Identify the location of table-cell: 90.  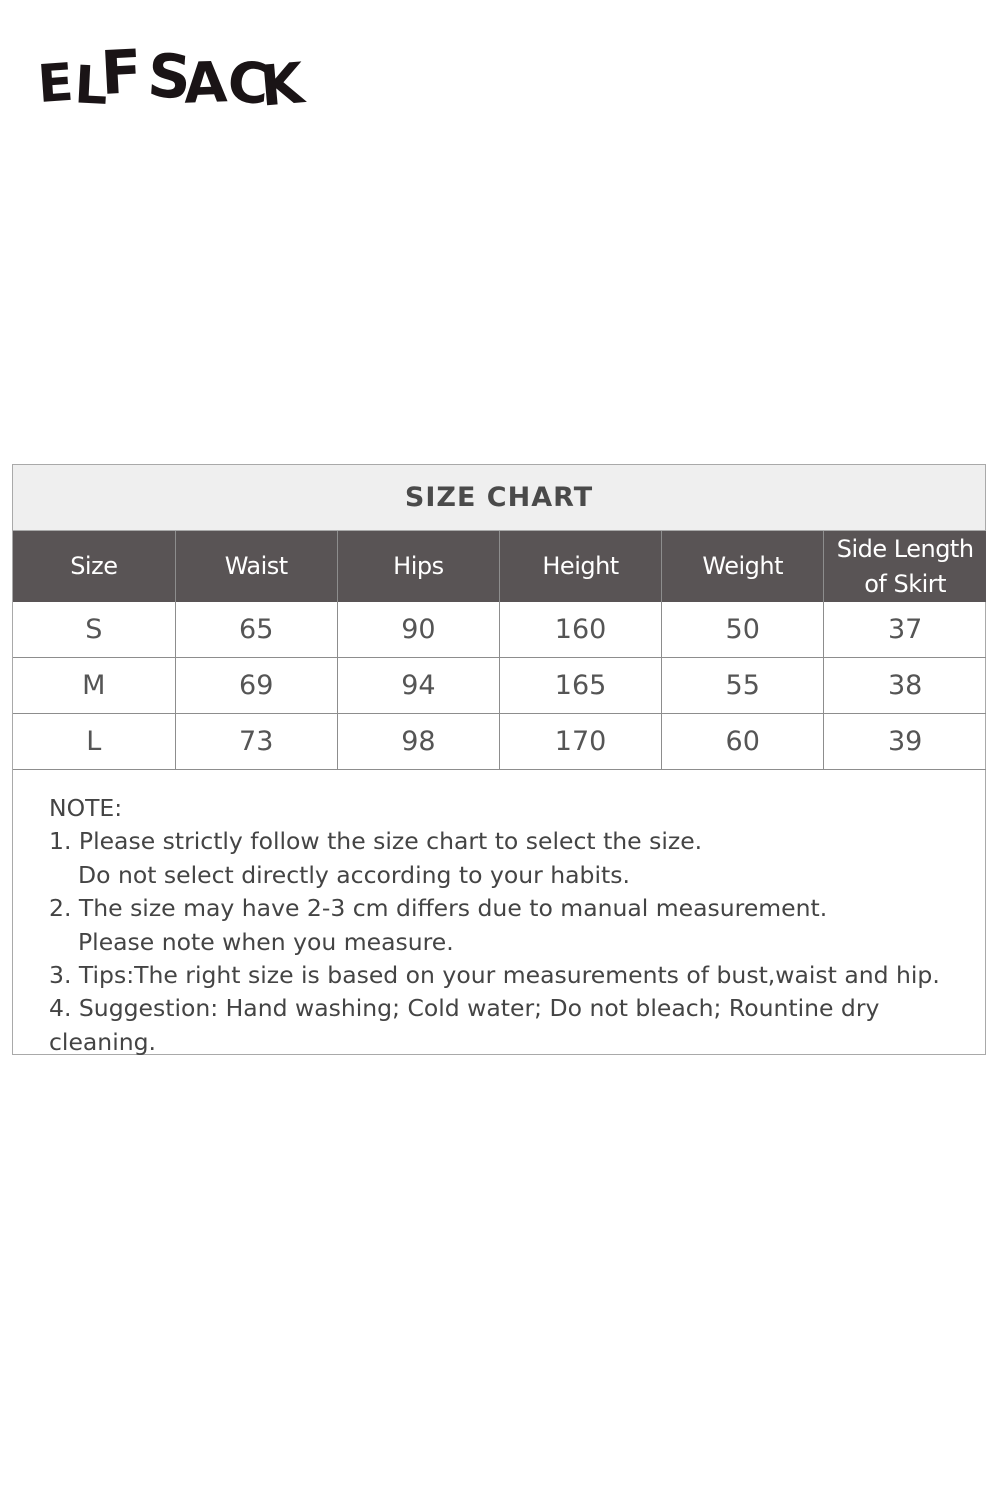
(418, 630).